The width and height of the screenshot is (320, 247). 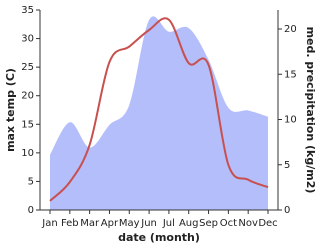 What do you see at coordinates (10, 110) in the screenshot?
I see `y-axis-label: max temp (C)` at bounding box center [10, 110].